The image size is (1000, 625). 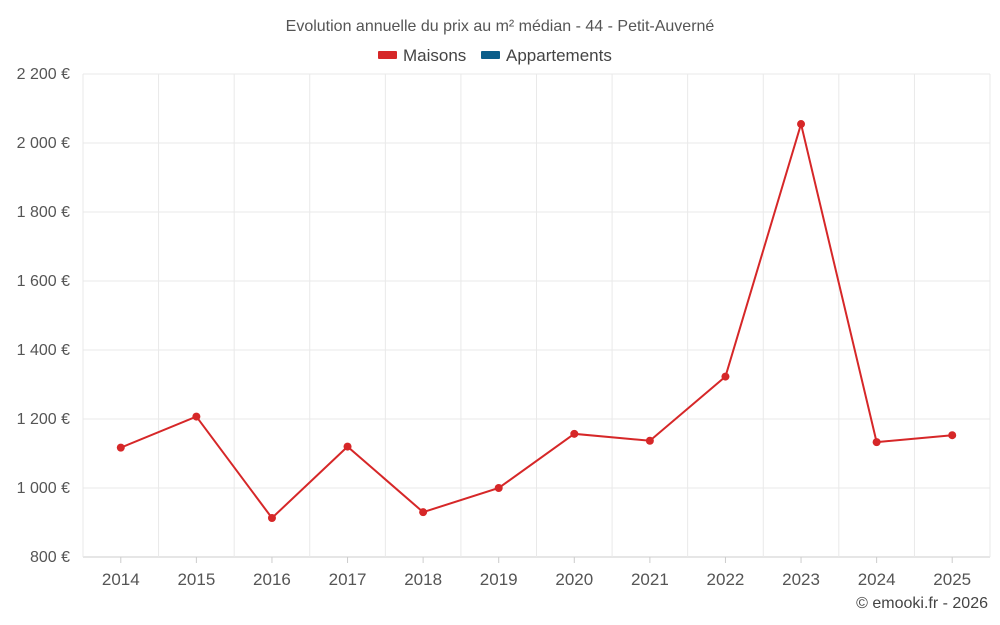 What do you see at coordinates (43, 74) in the screenshot?
I see `y-tick-label: 2 200 €` at bounding box center [43, 74].